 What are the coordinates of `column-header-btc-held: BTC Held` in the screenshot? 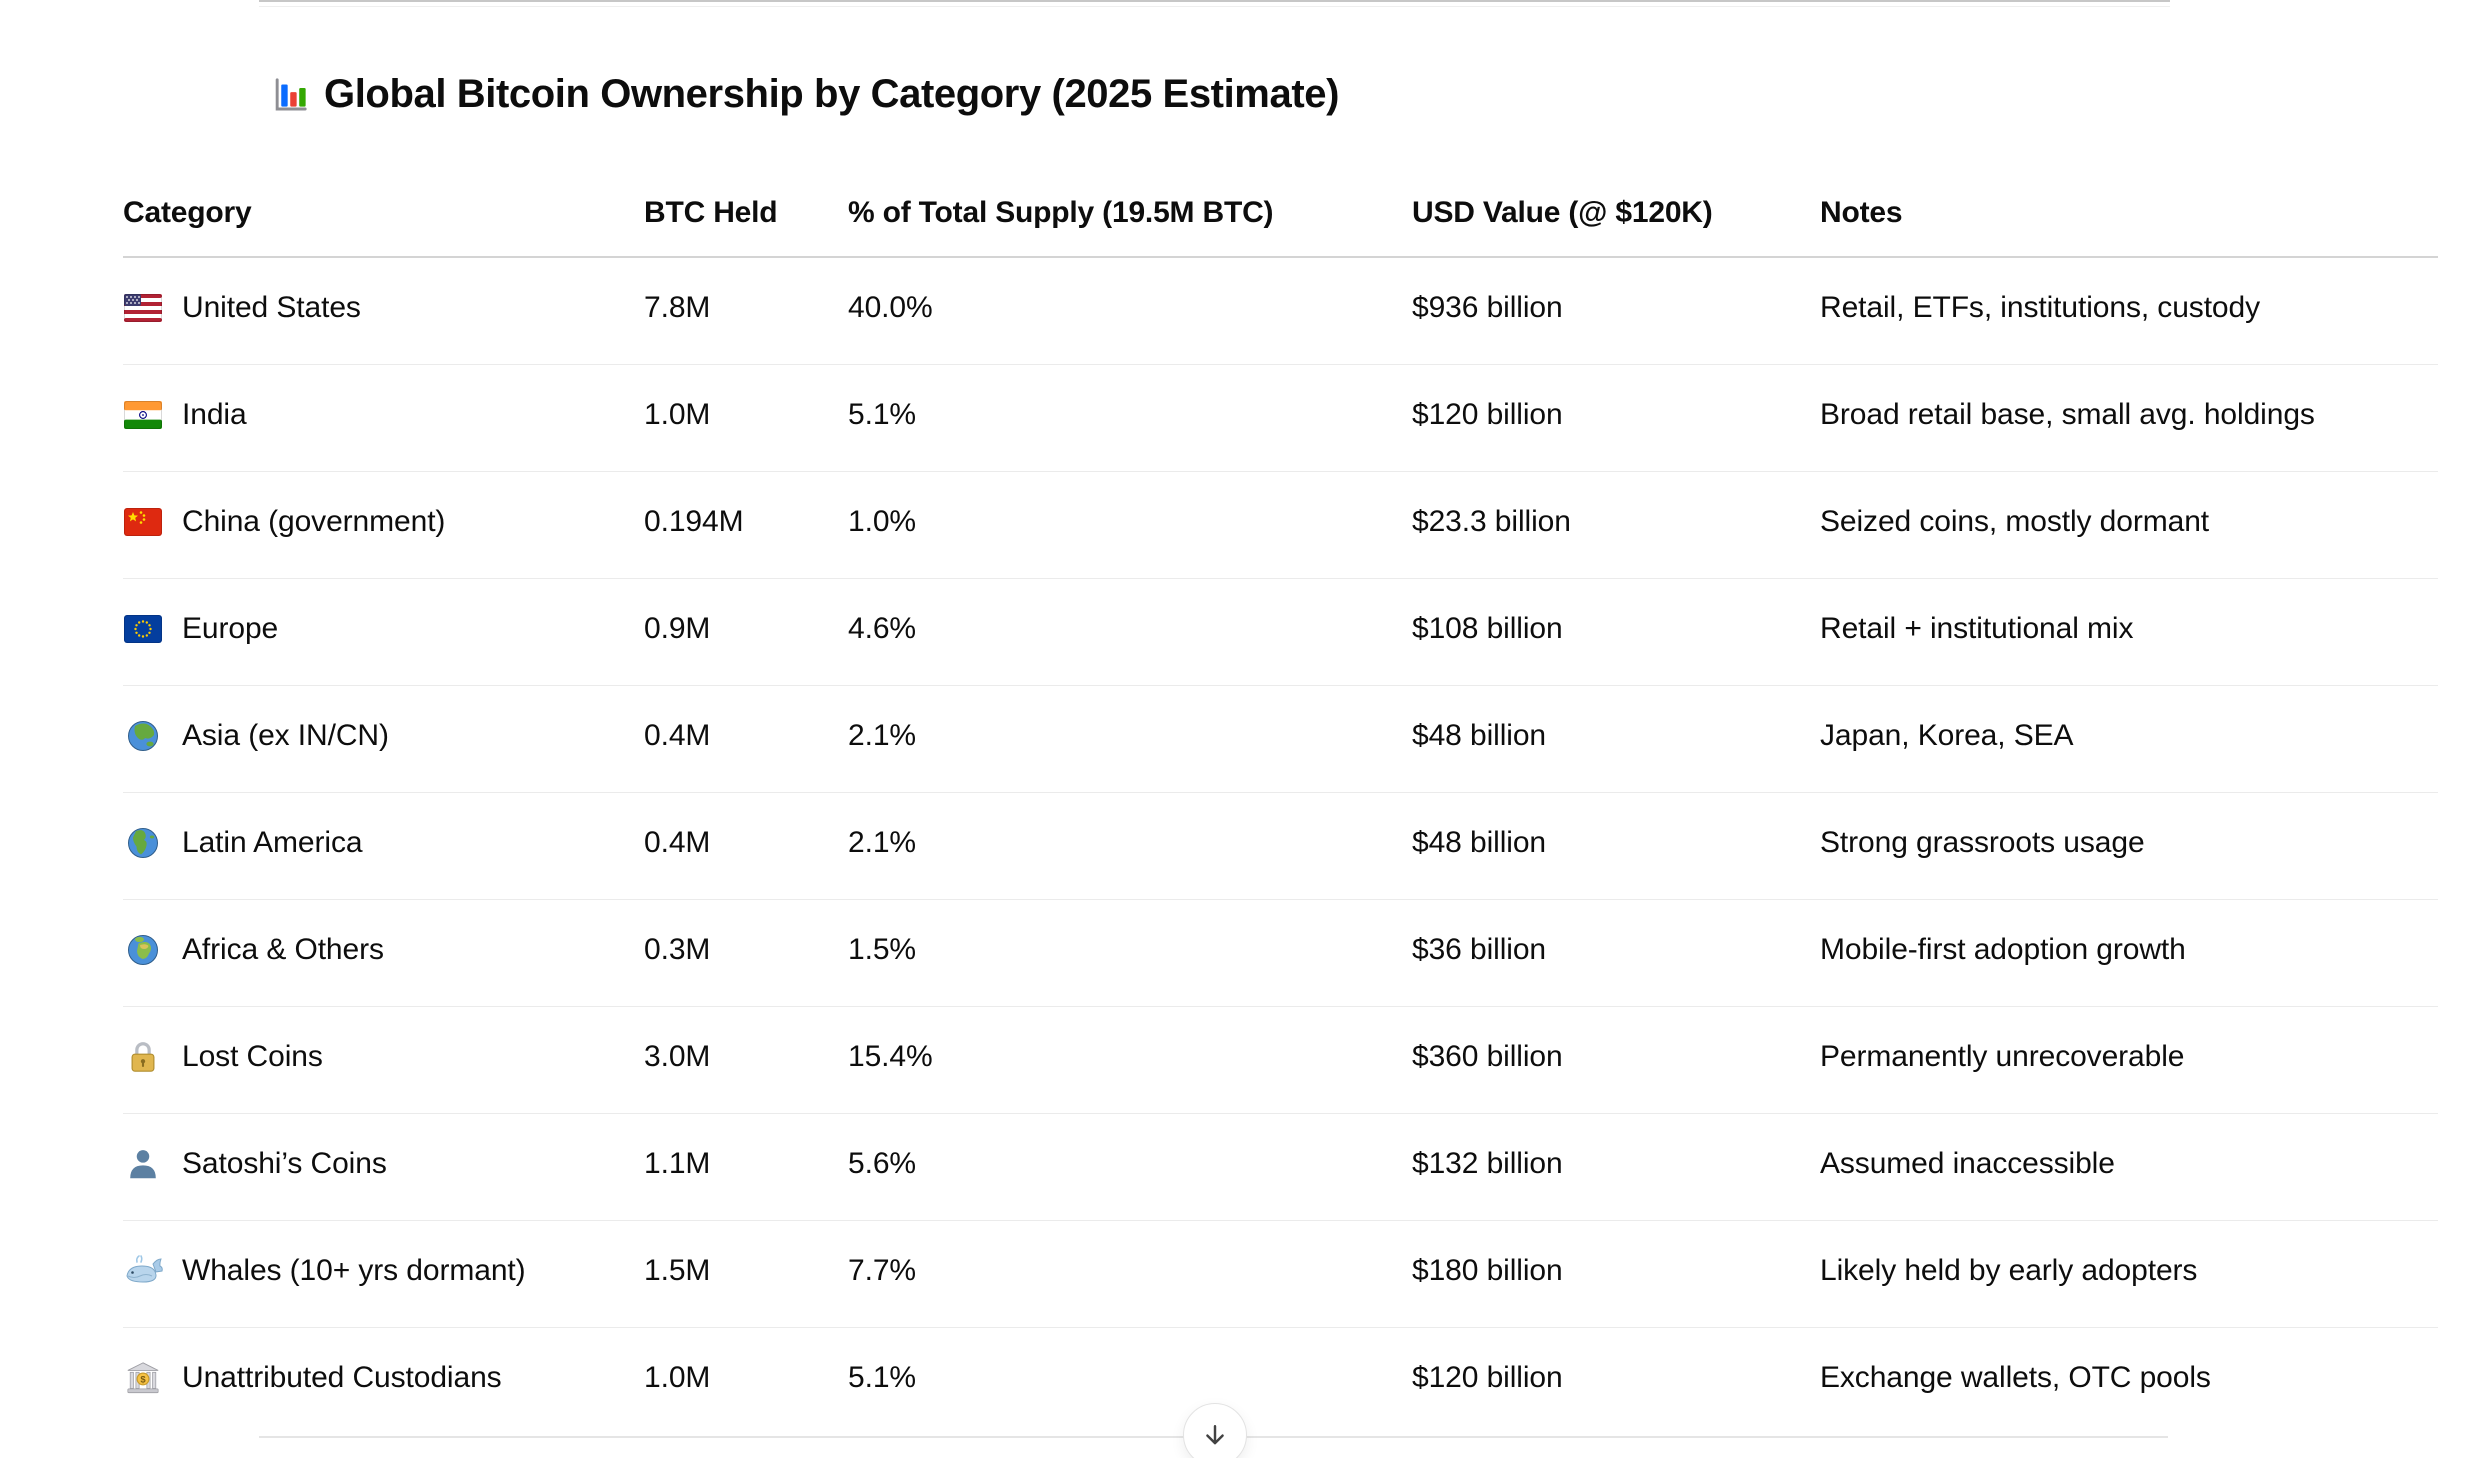 It's located at (746, 214).